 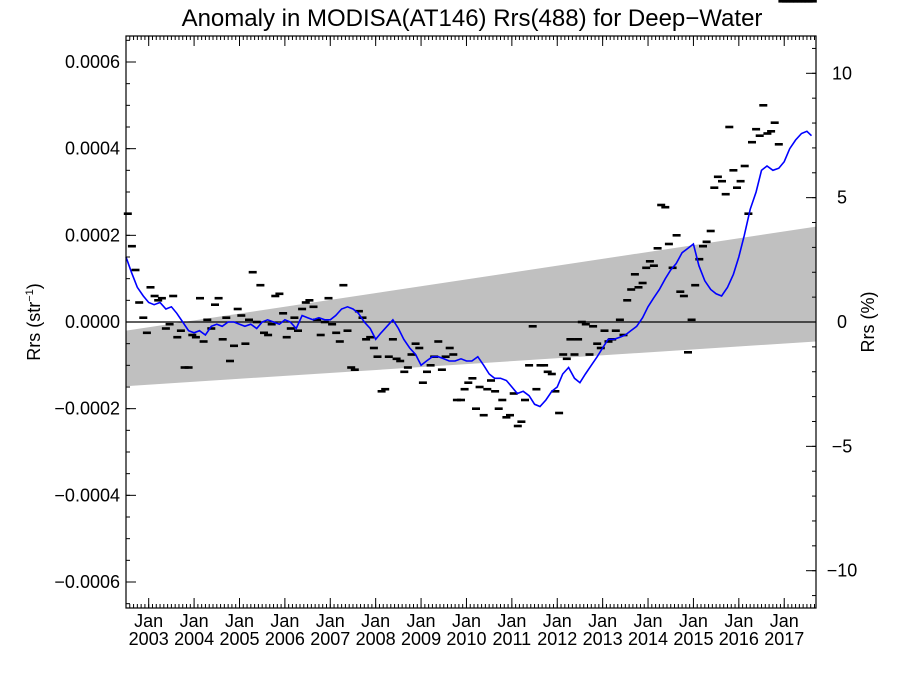 What do you see at coordinates (149, 639) in the screenshot?
I see `x-tick-label-year: 2003` at bounding box center [149, 639].